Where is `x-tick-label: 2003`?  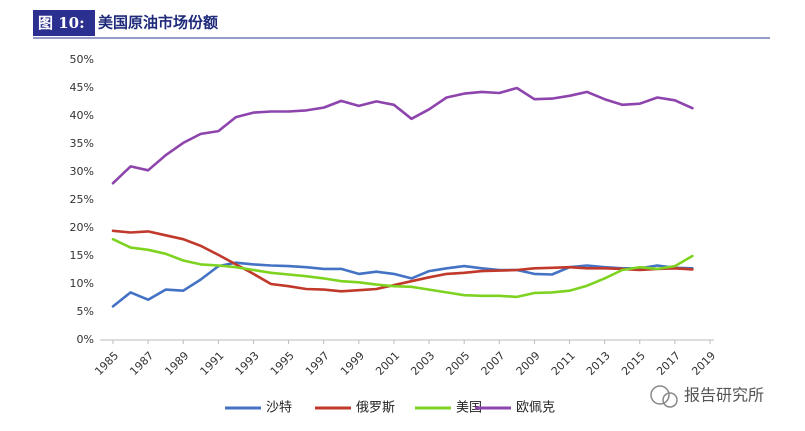 x-tick-label: 2003 is located at coordinates (422, 363).